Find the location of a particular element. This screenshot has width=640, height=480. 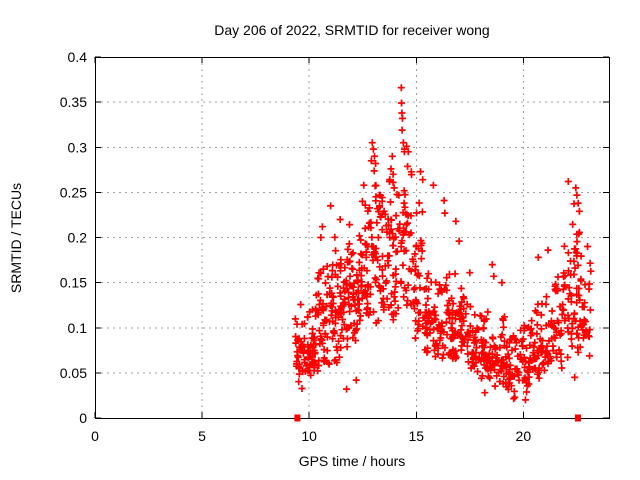

x-tick-label: 15 is located at coordinates (416, 436).